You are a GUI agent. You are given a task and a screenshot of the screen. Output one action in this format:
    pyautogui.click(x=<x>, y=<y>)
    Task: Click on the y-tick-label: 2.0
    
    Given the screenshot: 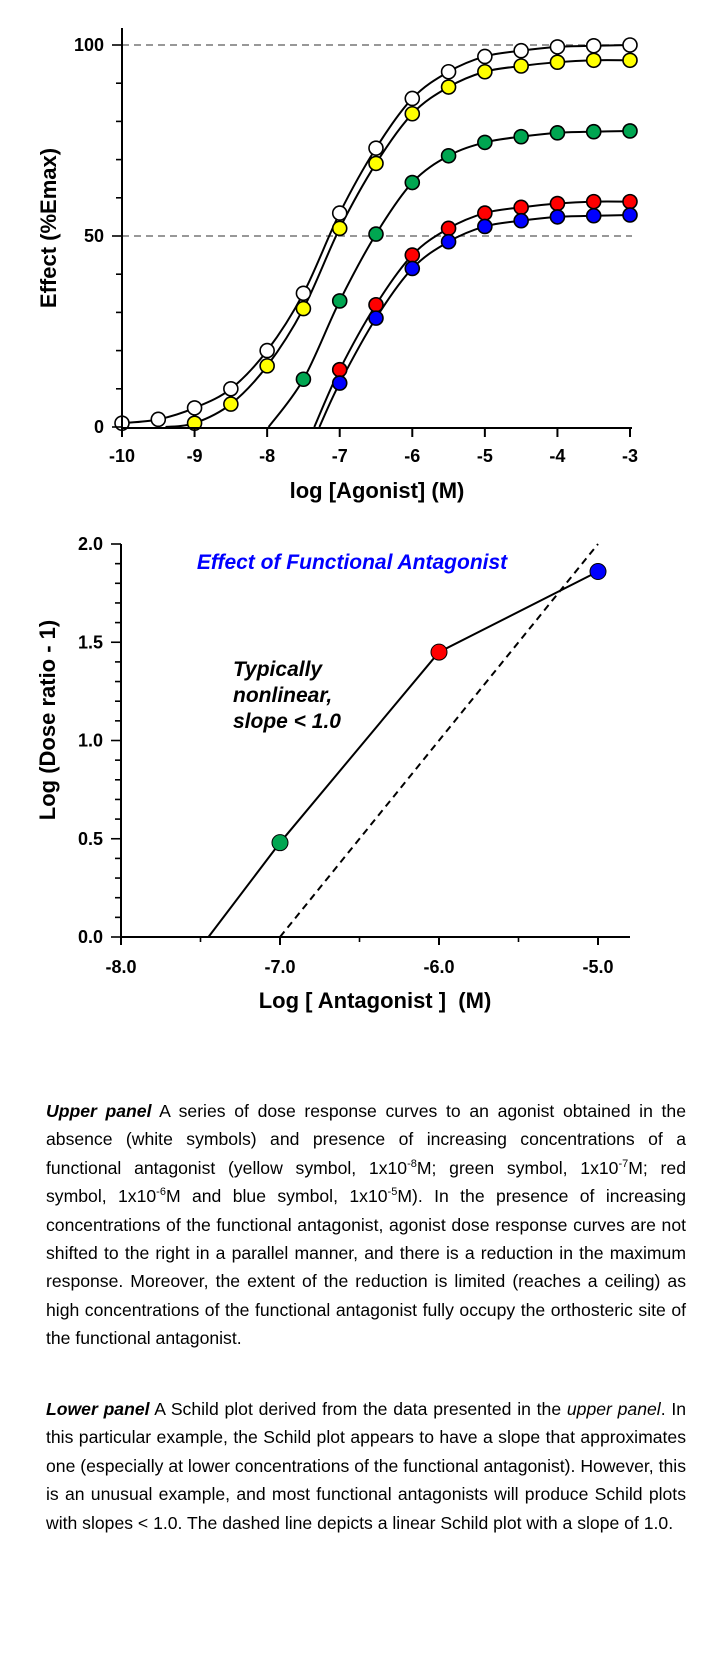 What is the action you would take?
    pyautogui.click(x=90, y=544)
    